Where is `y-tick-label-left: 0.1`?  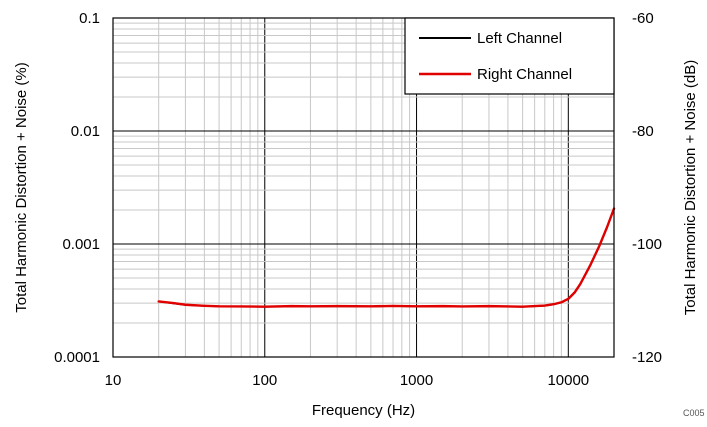 y-tick-label-left: 0.1 is located at coordinates (89, 18).